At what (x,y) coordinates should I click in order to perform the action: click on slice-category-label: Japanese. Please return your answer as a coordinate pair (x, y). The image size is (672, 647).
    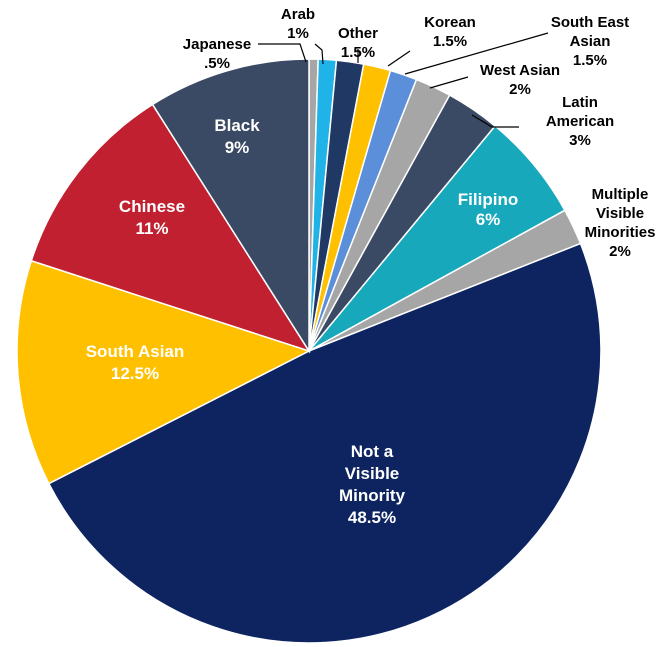
    Looking at the image, I should click on (217, 44).